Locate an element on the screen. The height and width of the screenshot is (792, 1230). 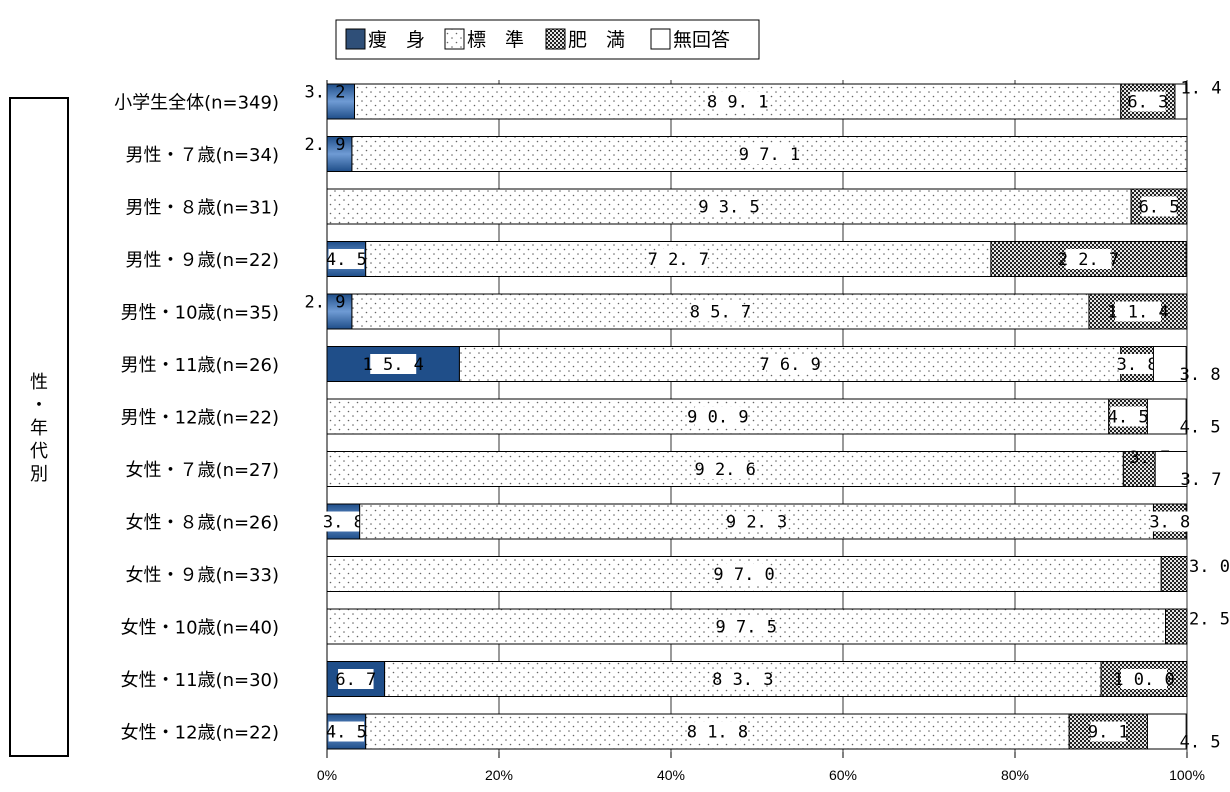
value-label: 6. 3 is located at coordinates (1147, 103).